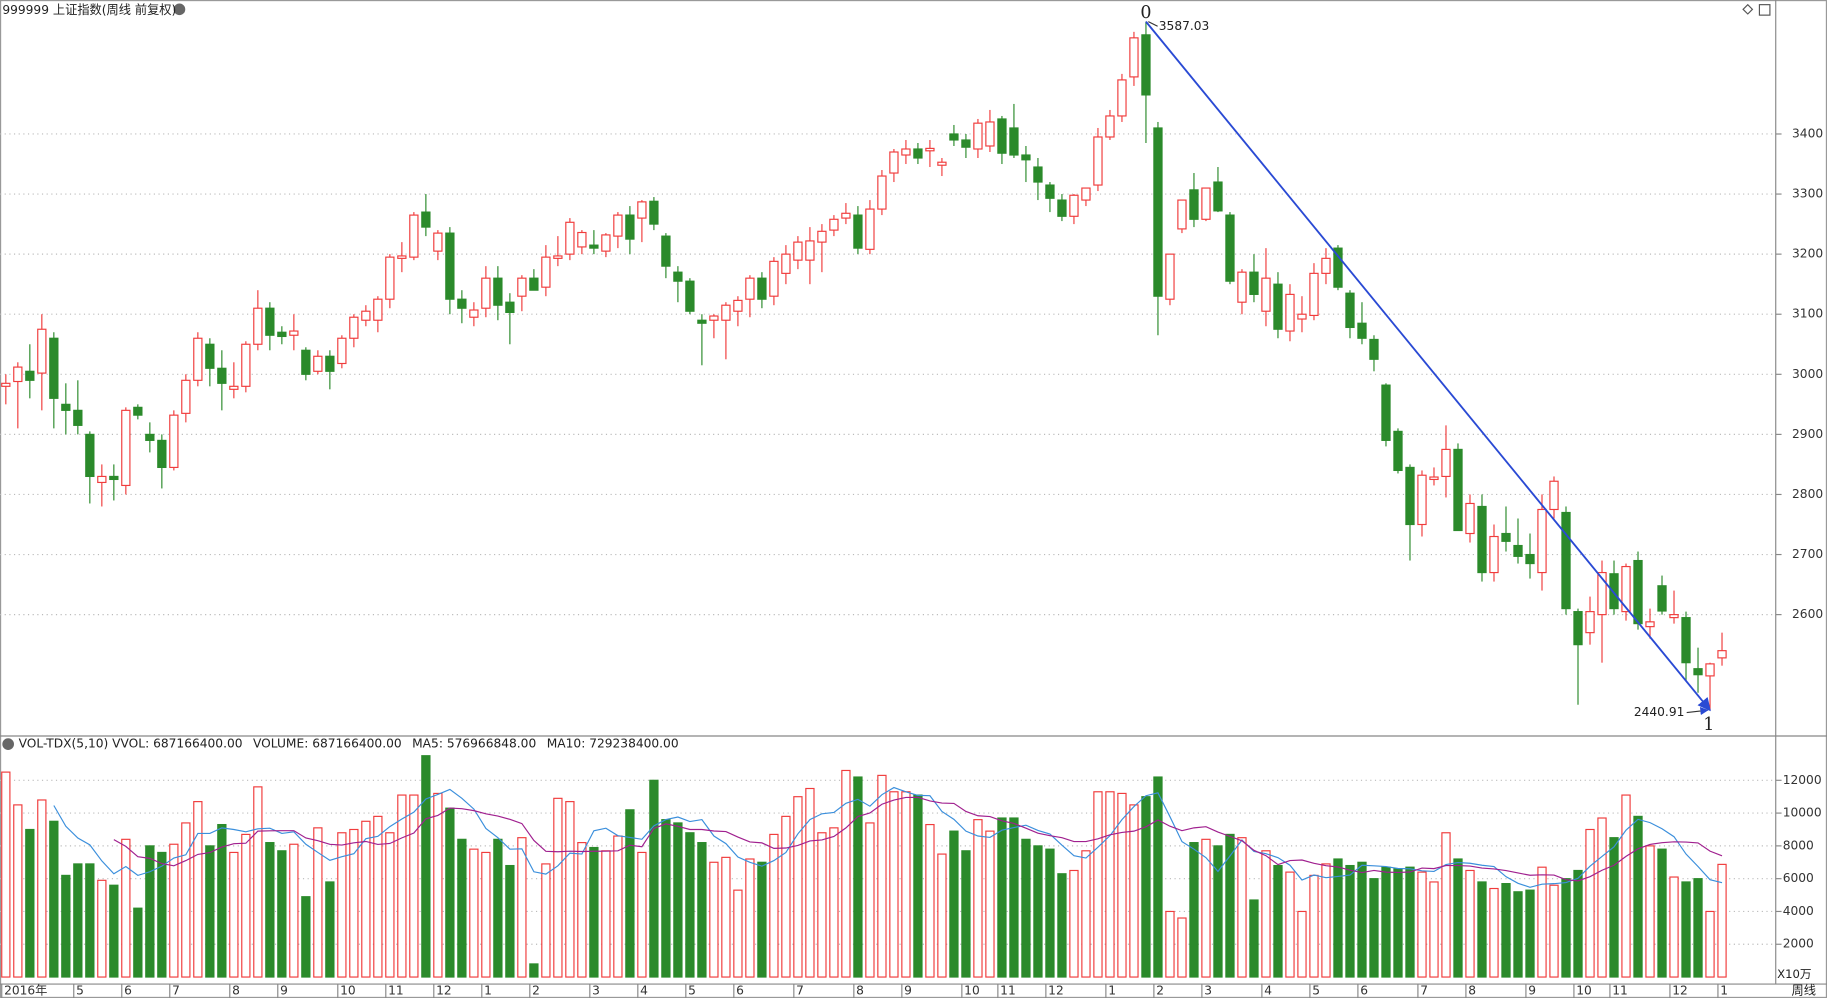  Describe the element at coordinates (1798, 911) in the screenshot. I see `volume-tick-label: 4000` at that location.